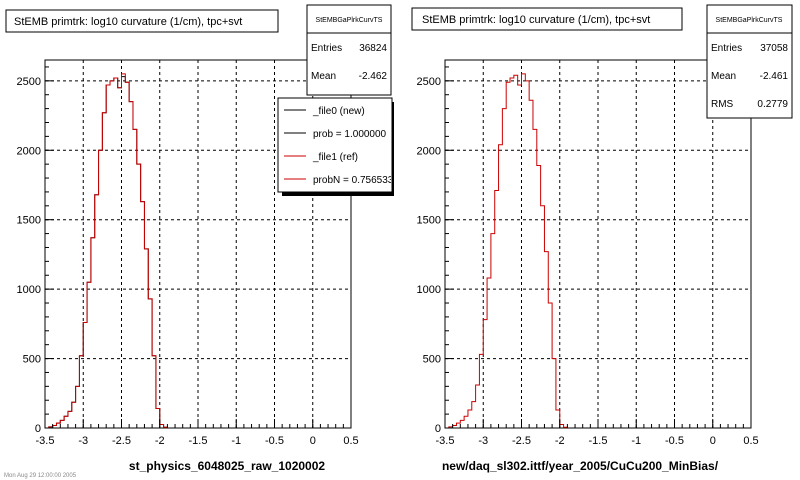  I want to click on left-x-tick-label: -1.5, so click(198, 441).